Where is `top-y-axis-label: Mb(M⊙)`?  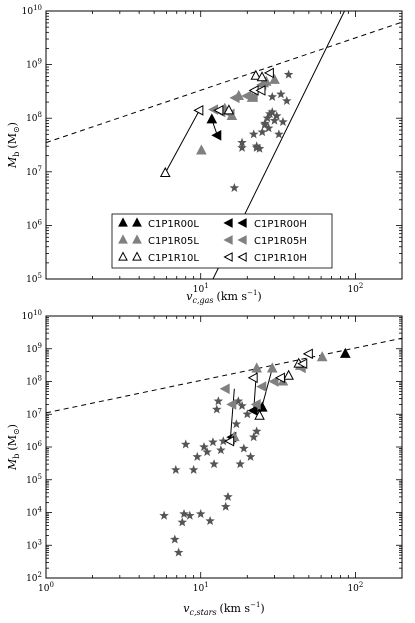 top-y-axis-label: Mb(M⊙) is located at coordinates (13, 145).